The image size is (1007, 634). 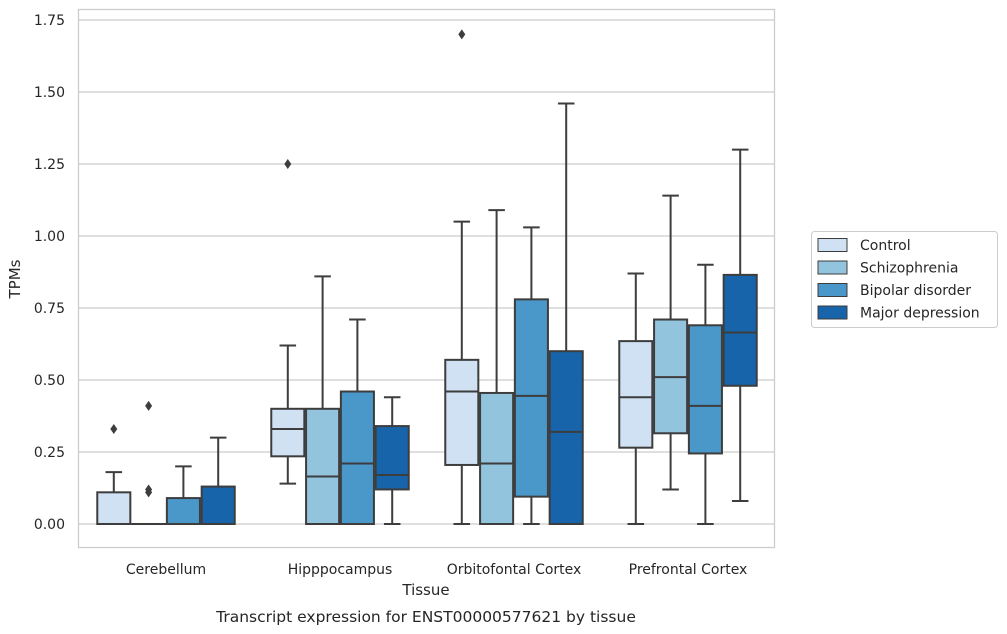 I want to click on y-tick-label: 0.25, so click(x=49, y=453).